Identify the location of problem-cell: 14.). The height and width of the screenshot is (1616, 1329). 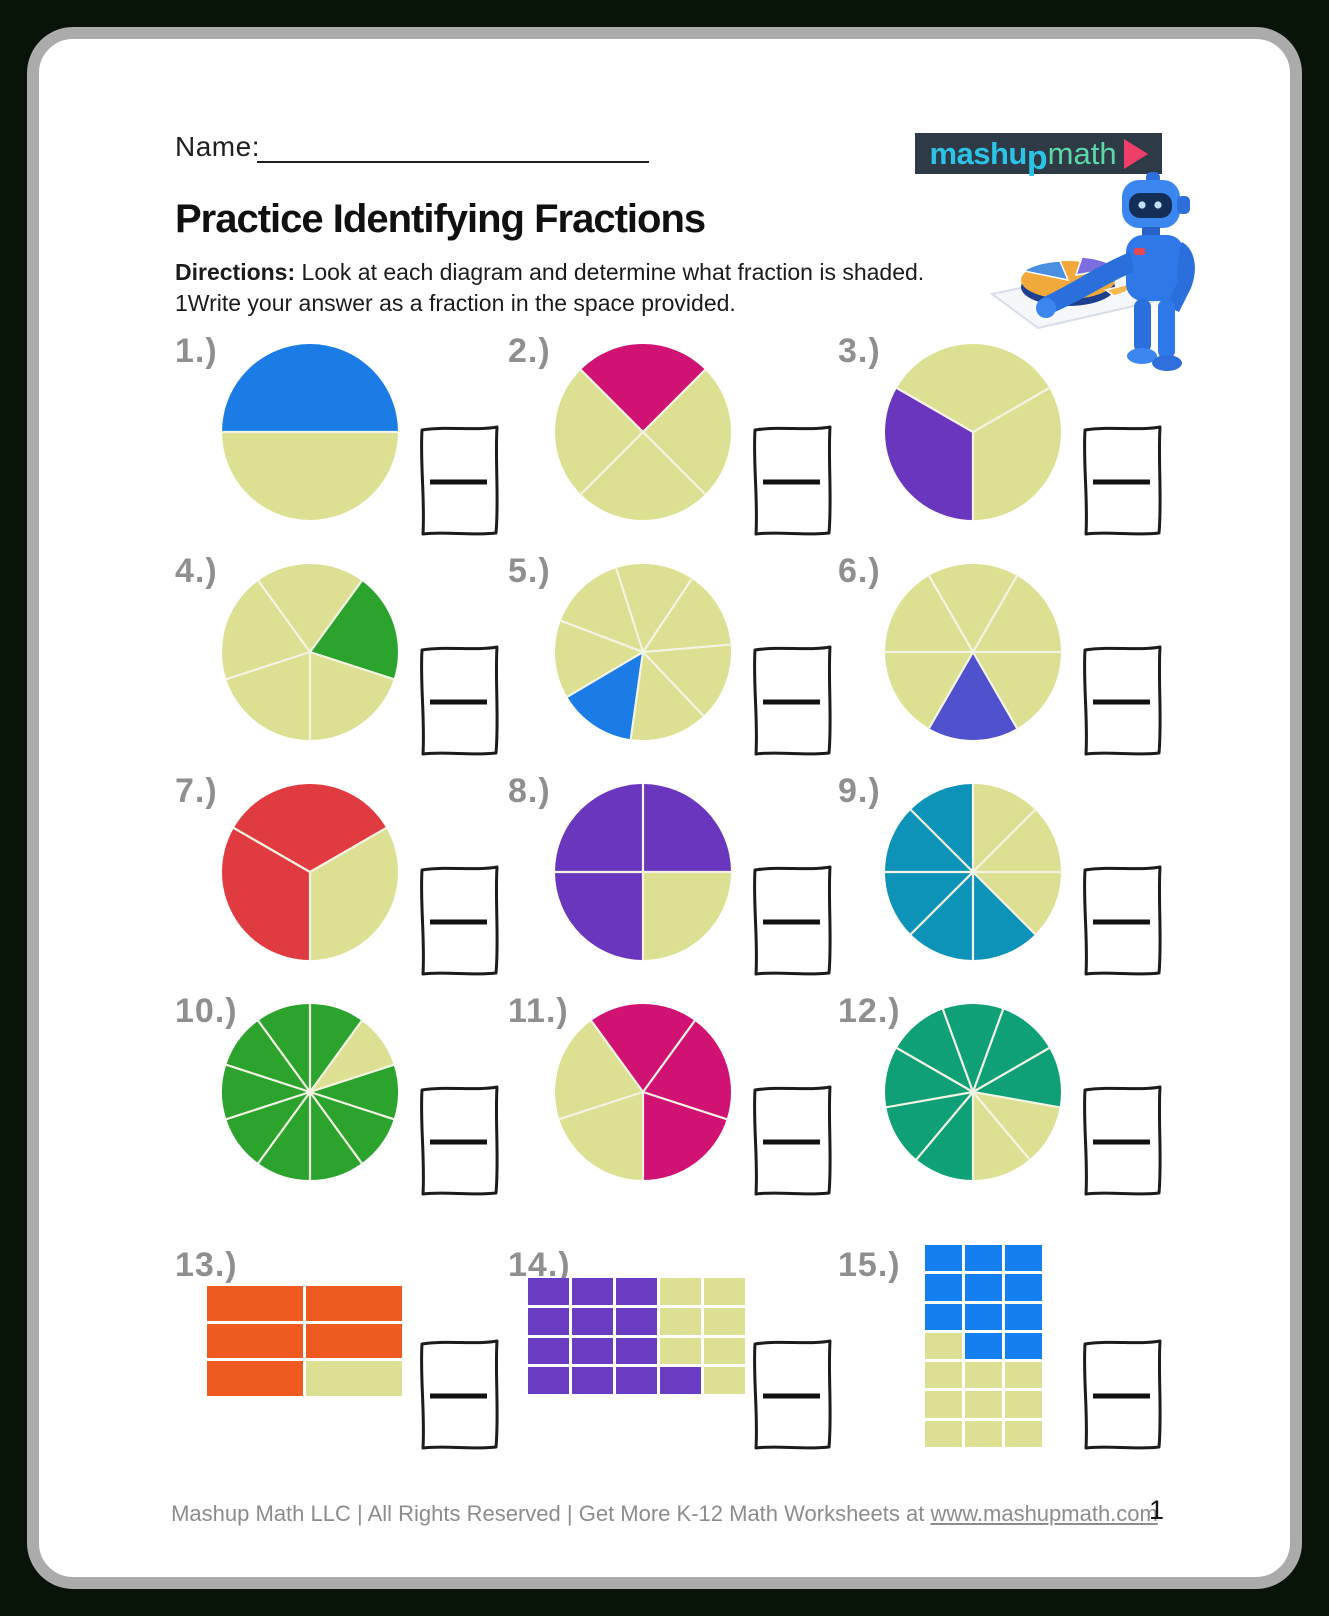
(673, 1327).